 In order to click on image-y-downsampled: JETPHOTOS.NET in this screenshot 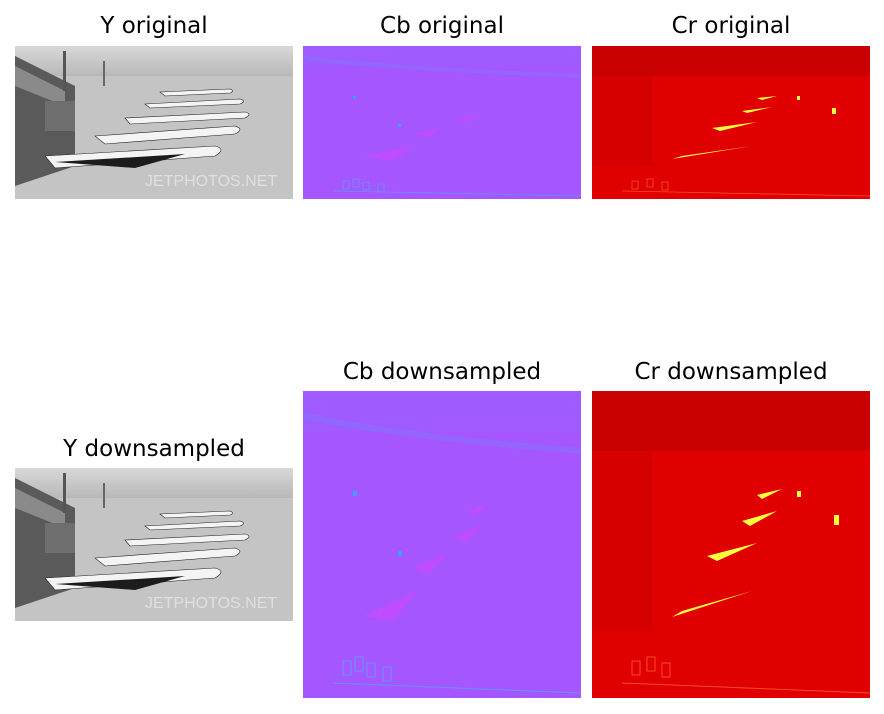, I will do `click(154, 544)`.